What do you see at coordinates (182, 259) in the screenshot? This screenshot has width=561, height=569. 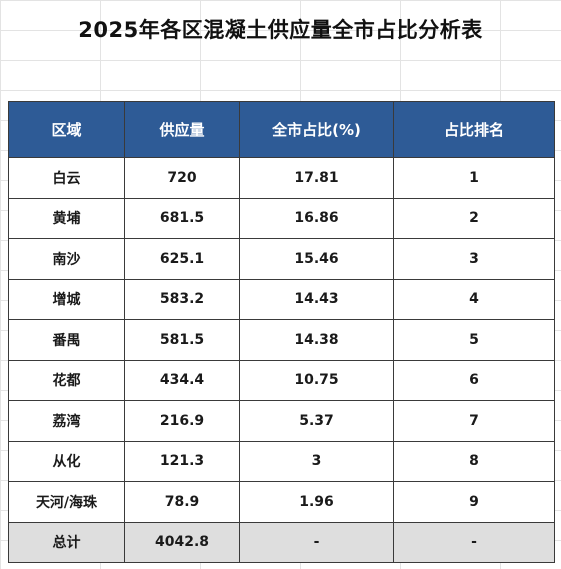 I see `cell-supply: 625.1` at bounding box center [182, 259].